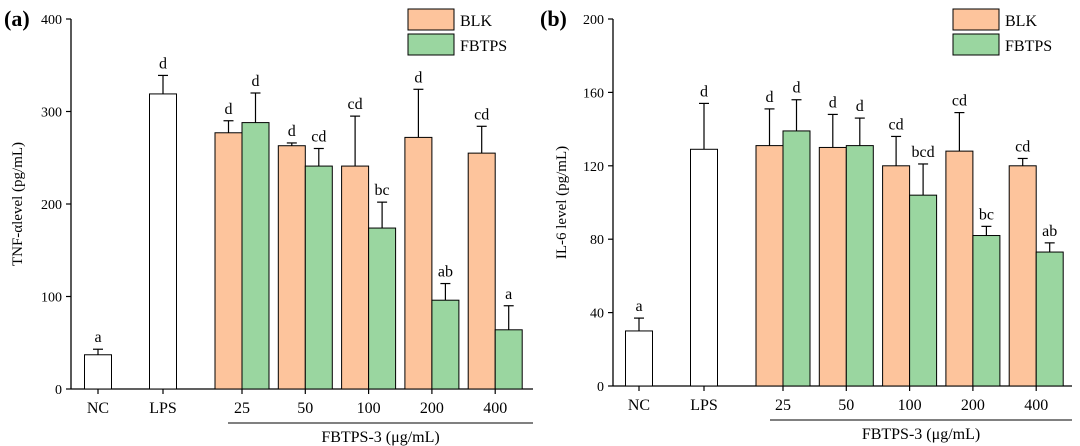 The image size is (1080, 446). Describe the element at coordinates (51, 298) in the screenshot. I see `y-tick-label: 100` at that location.